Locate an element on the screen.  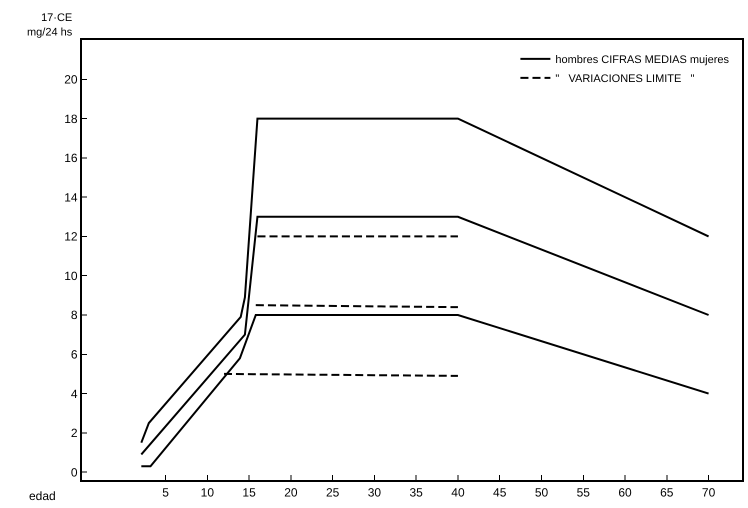
y-tick-label: 4 is located at coordinates (74, 393).